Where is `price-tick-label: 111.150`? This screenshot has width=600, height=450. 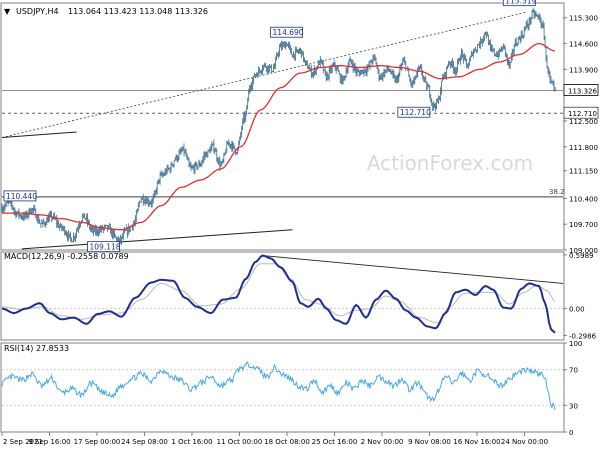 price-tick-label: 111.150 is located at coordinates (583, 172).